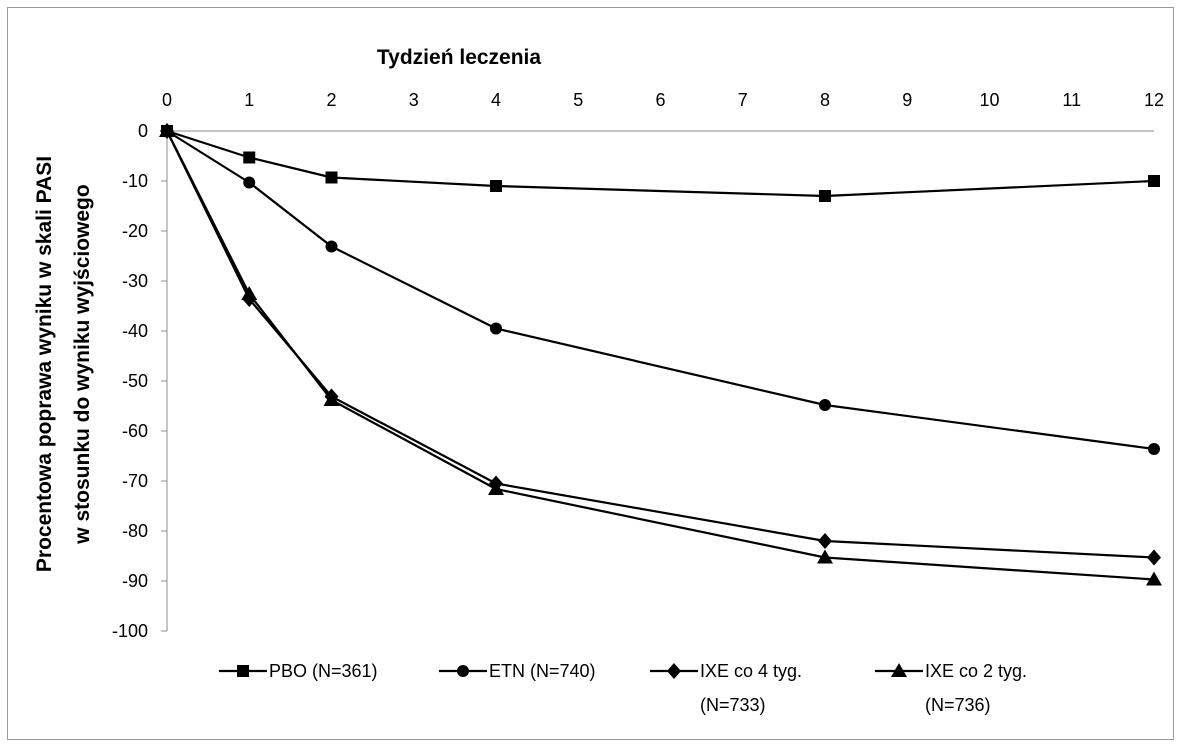 The height and width of the screenshot is (749, 1184). What do you see at coordinates (907, 100) in the screenshot?
I see `x-tick-label: 9` at bounding box center [907, 100].